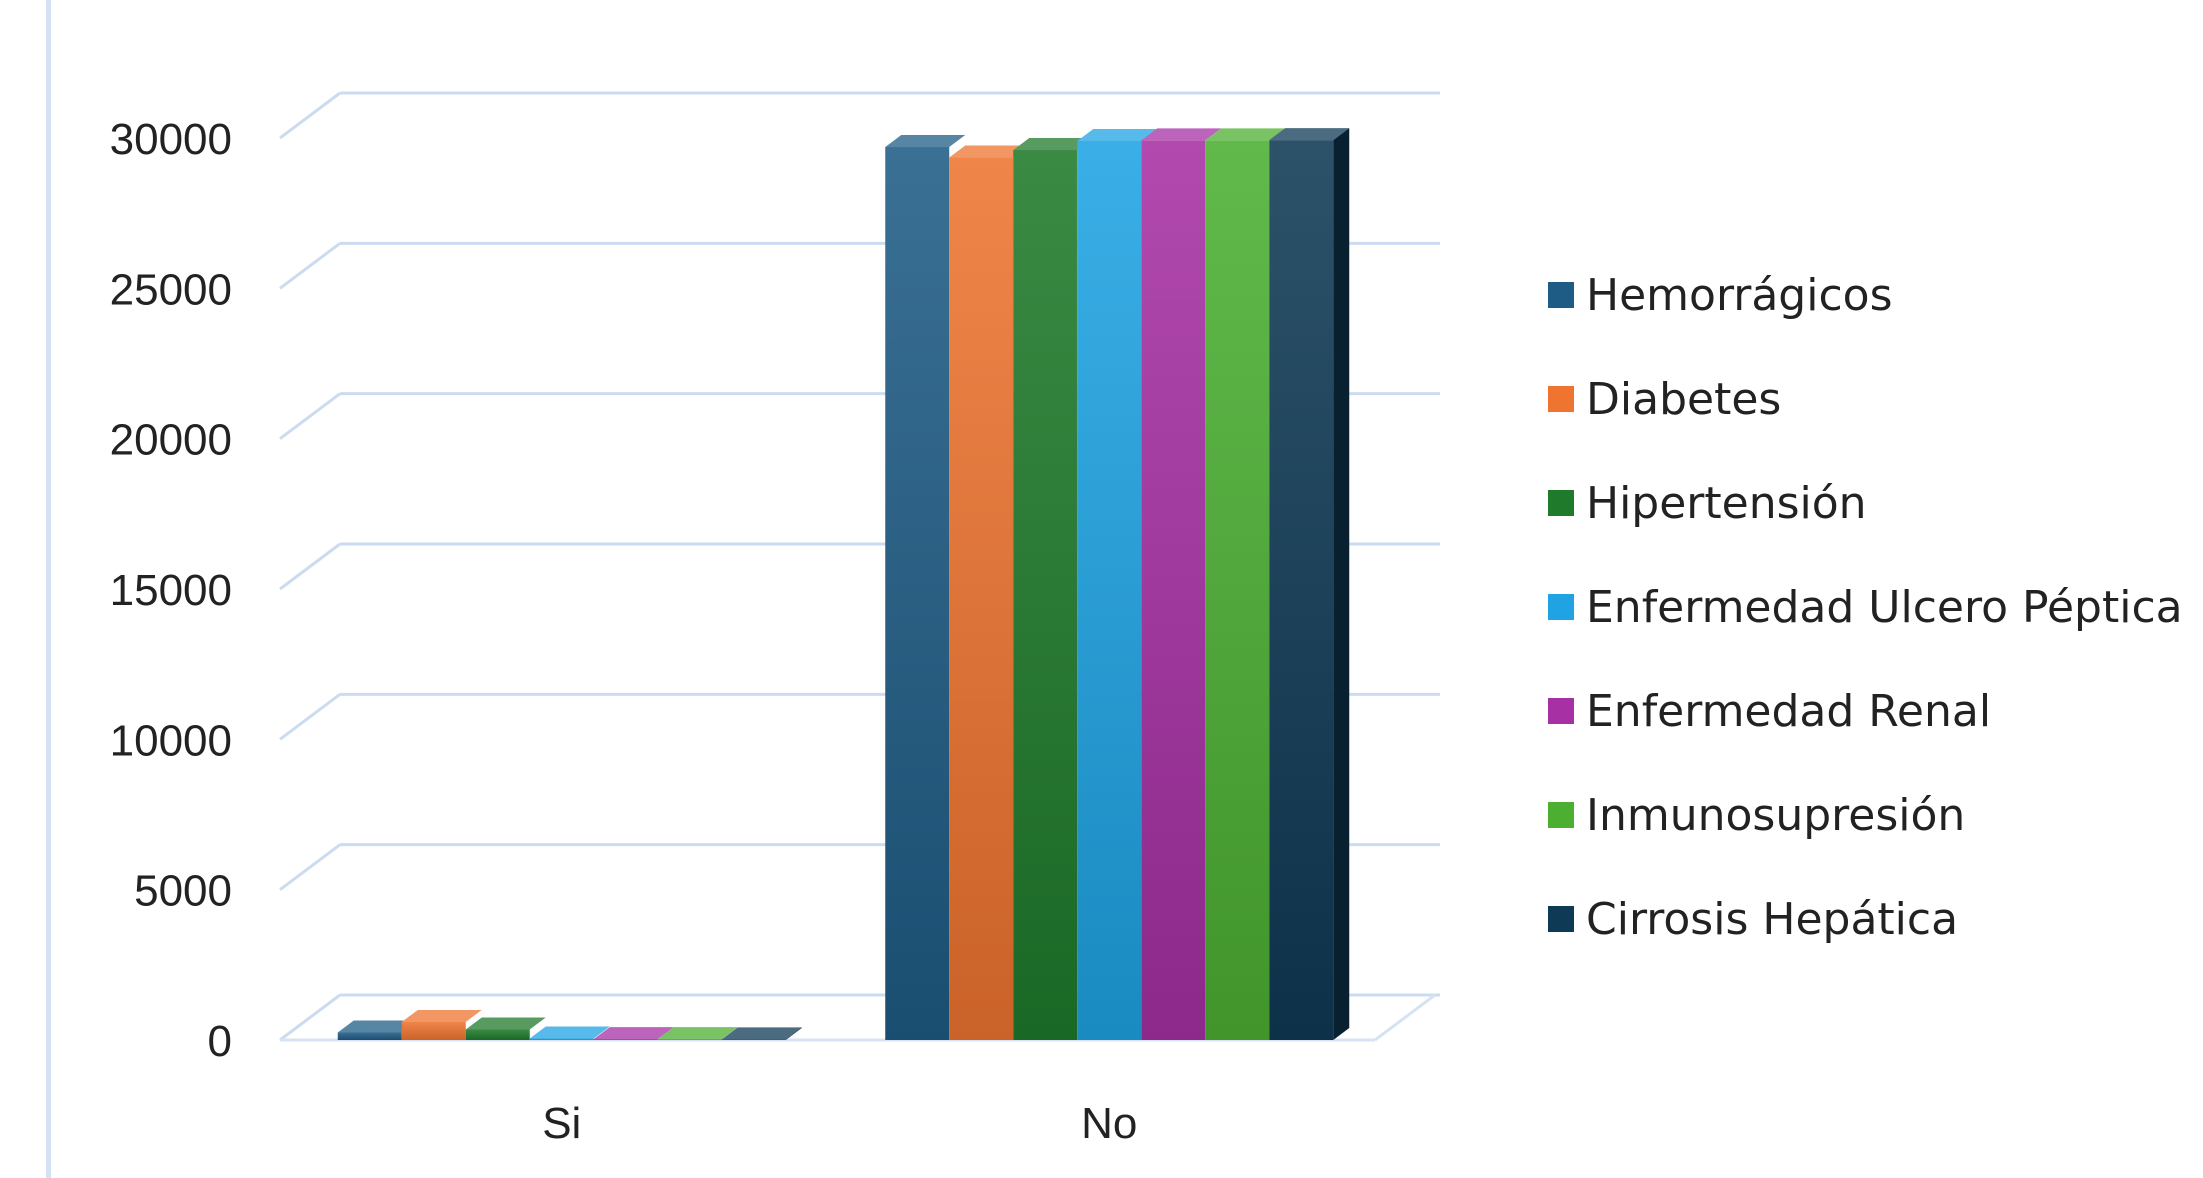 The width and height of the screenshot is (2203, 1178). Describe the element at coordinates (1775, 815) in the screenshot. I see `legend-label: Inmunosupresión` at that location.